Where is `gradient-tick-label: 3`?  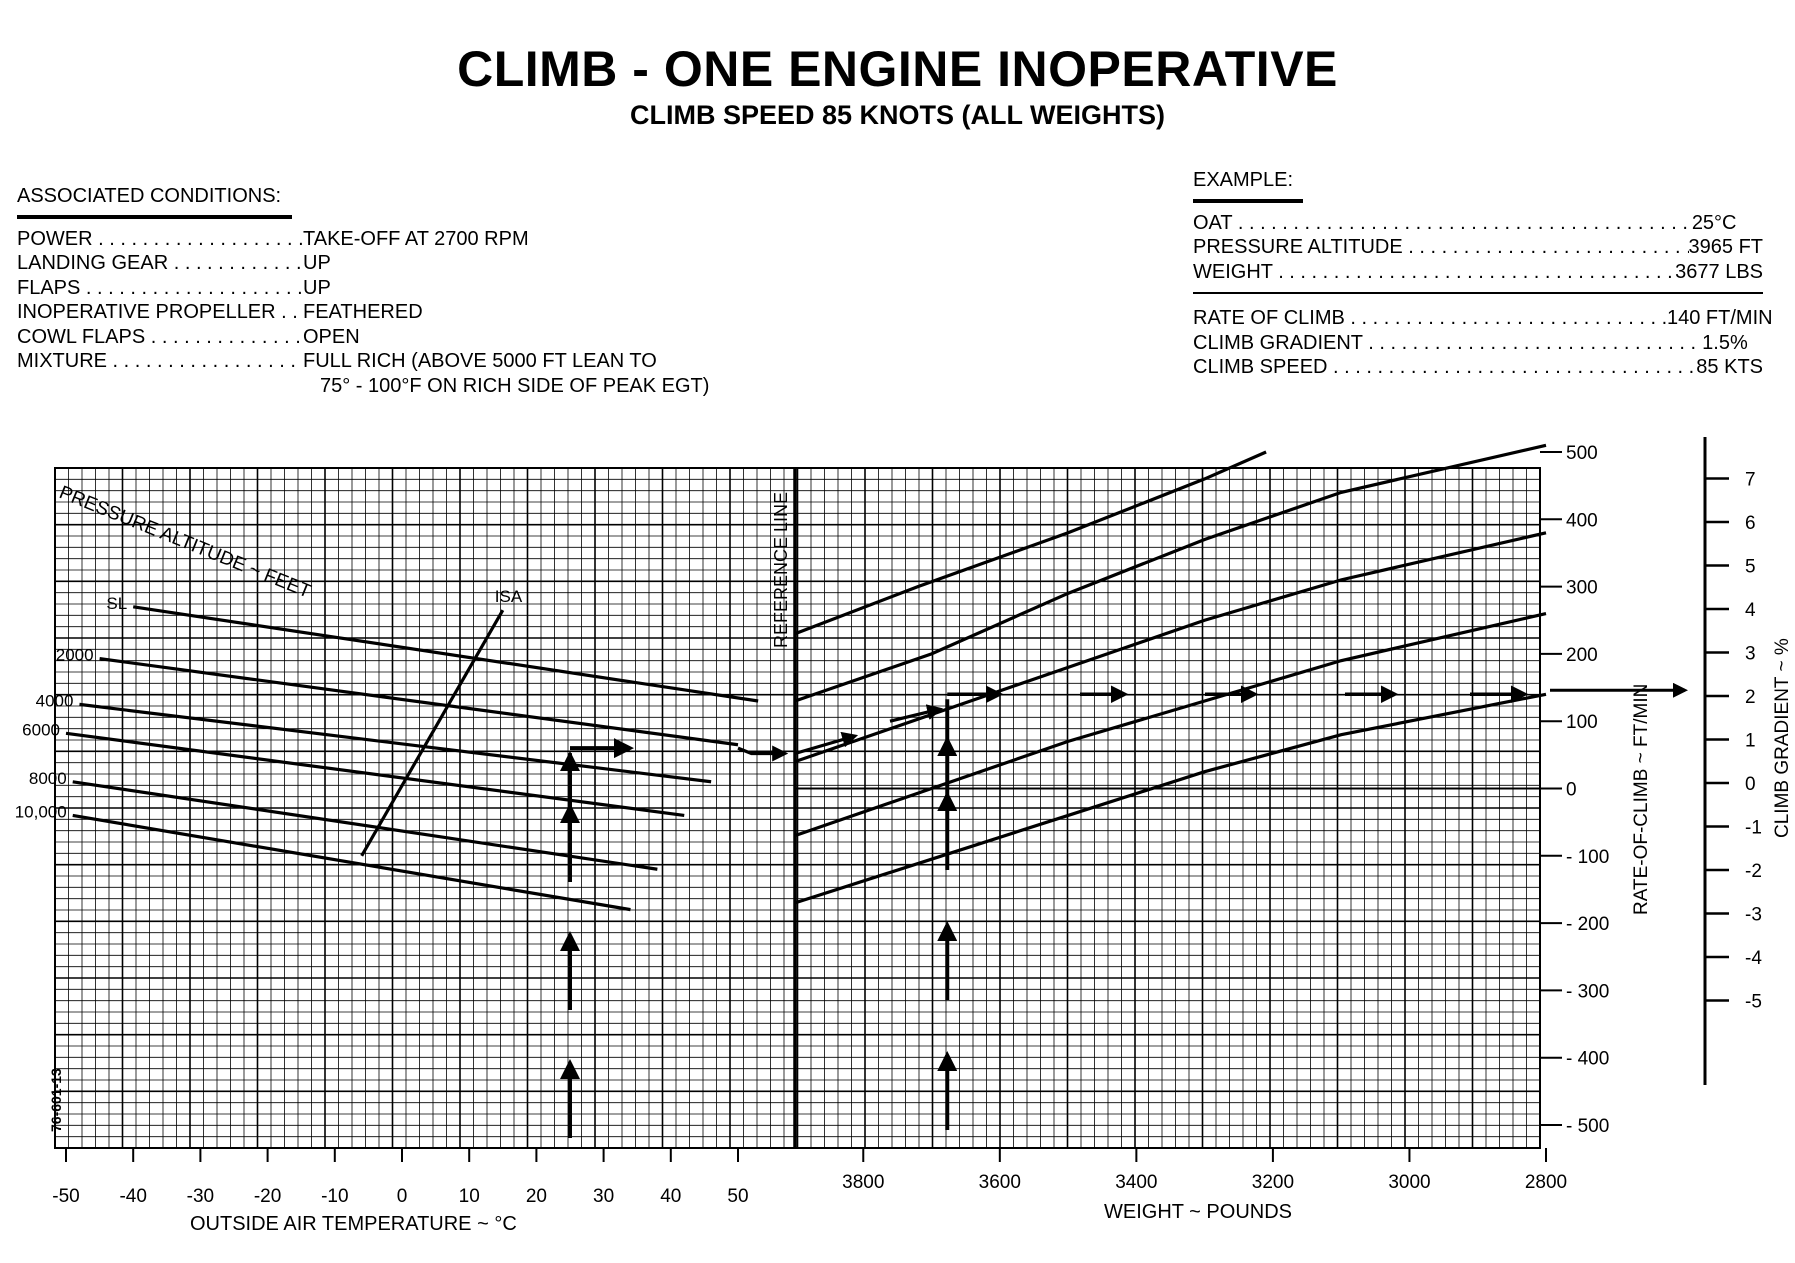 gradient-tick-label: 3 is located at coordinates (1750, 654).